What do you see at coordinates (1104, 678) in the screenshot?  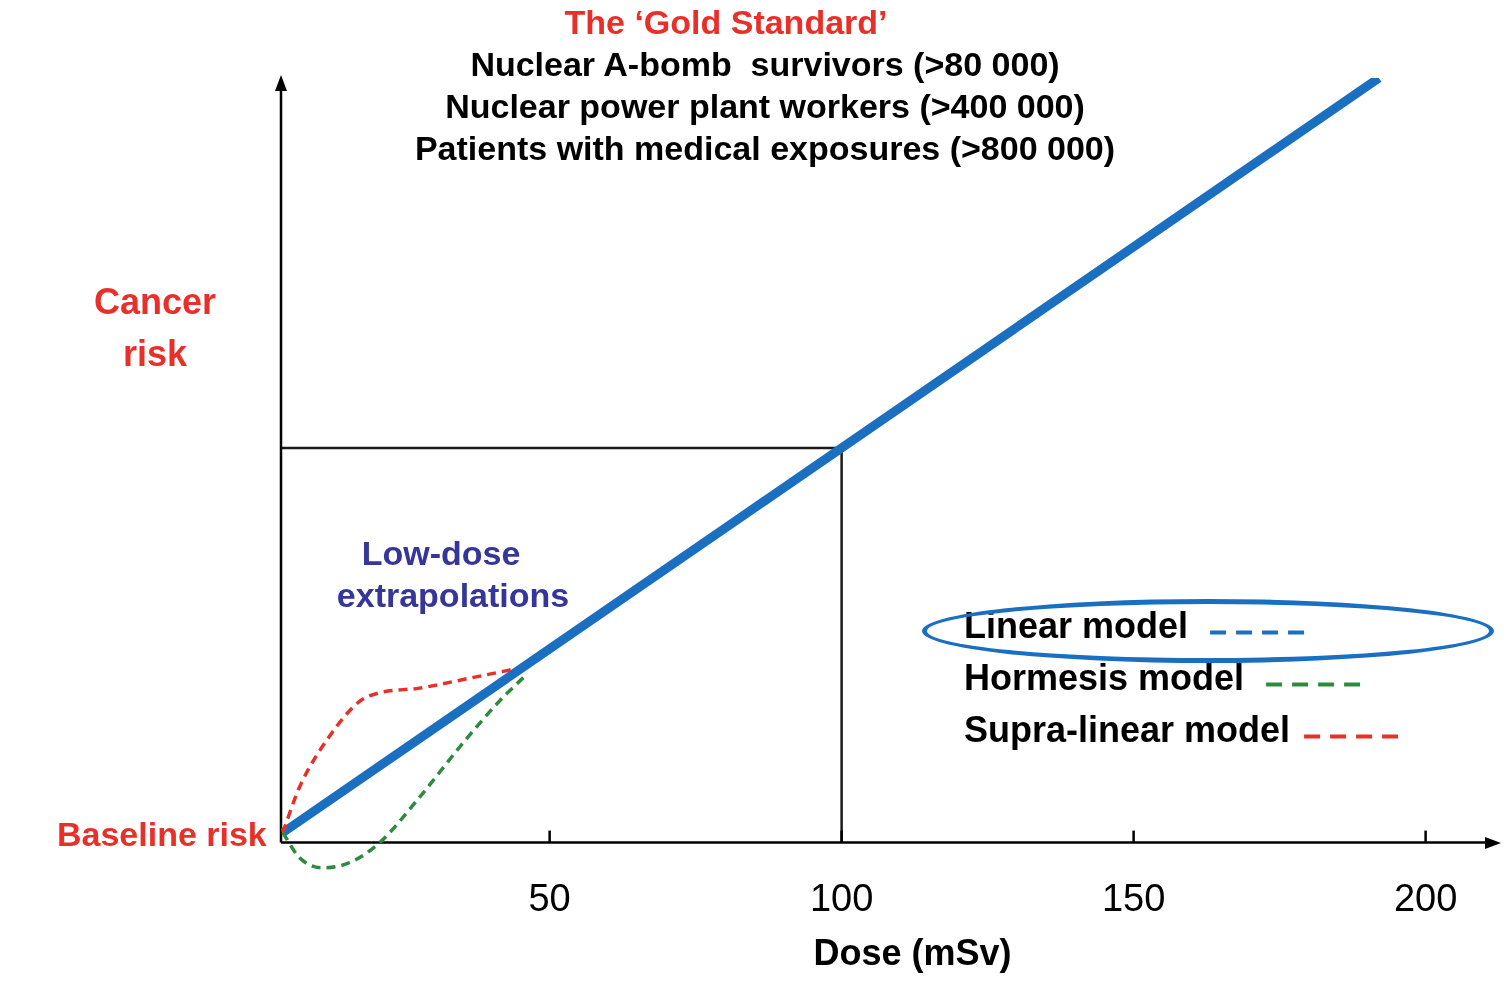 I see `legend-label: Hormesis model` at bounding box center [1104, 678].